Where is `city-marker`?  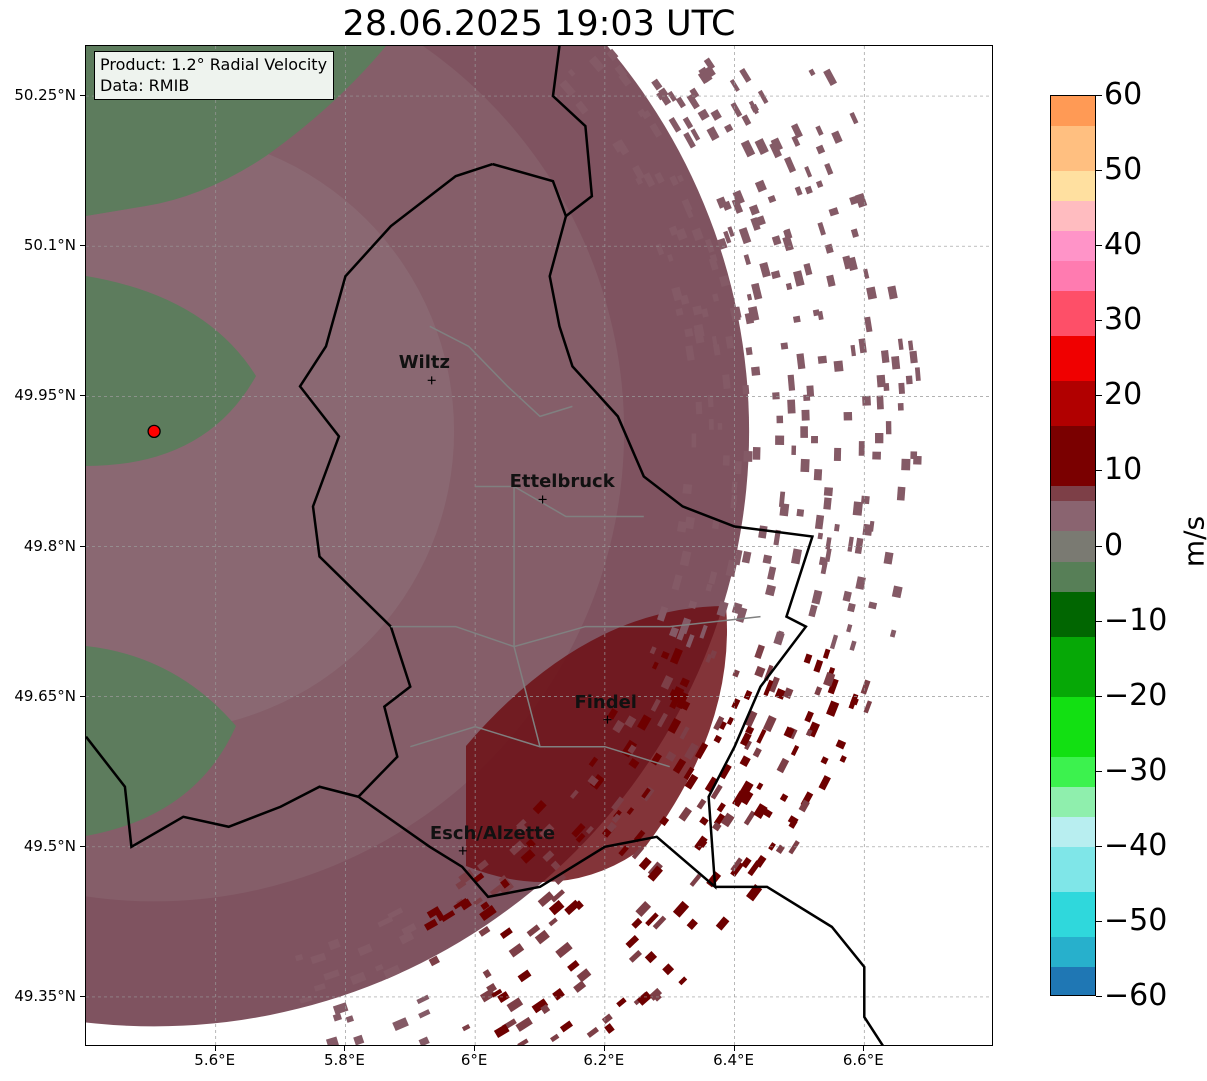 city-marker is located at coordinates (462, 850).